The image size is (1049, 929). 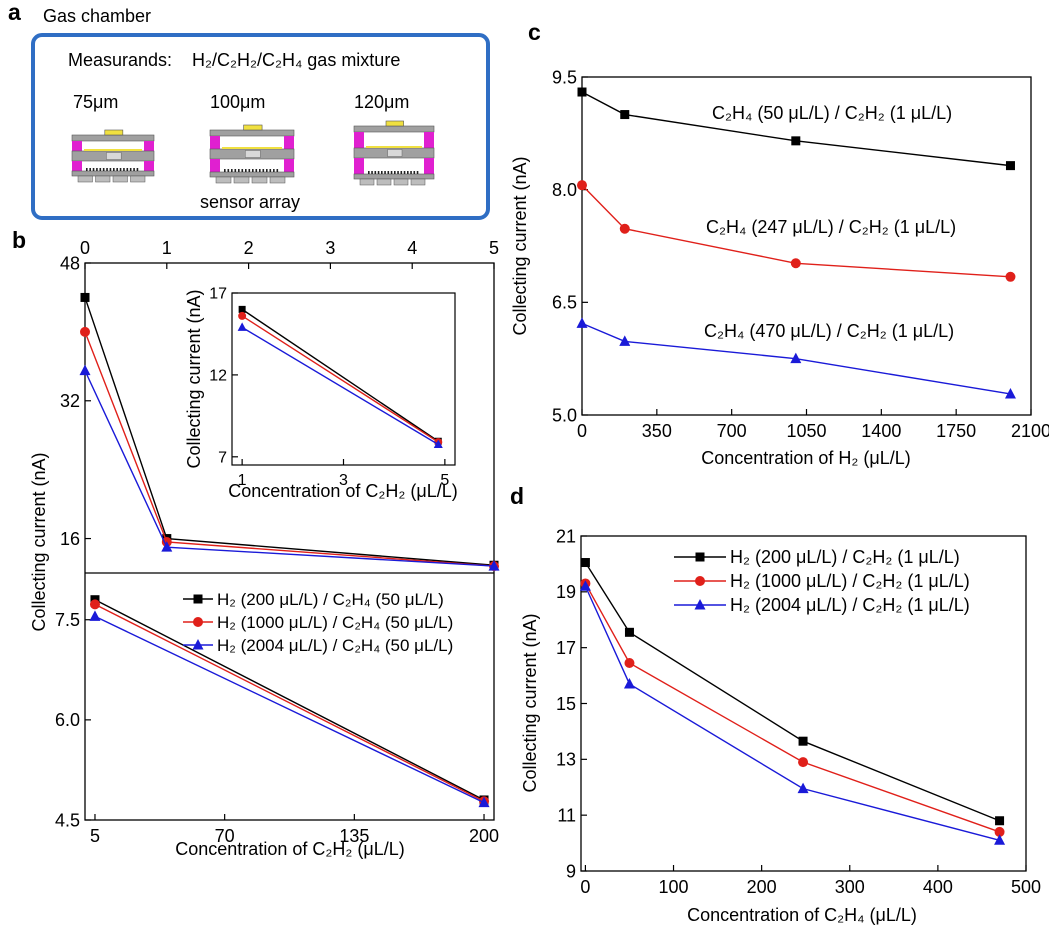 I want to click on d-legend-entry: H₂ (2004 μL/L) / C₂H₂ (1 μL/L), so click(x=850, y=605).